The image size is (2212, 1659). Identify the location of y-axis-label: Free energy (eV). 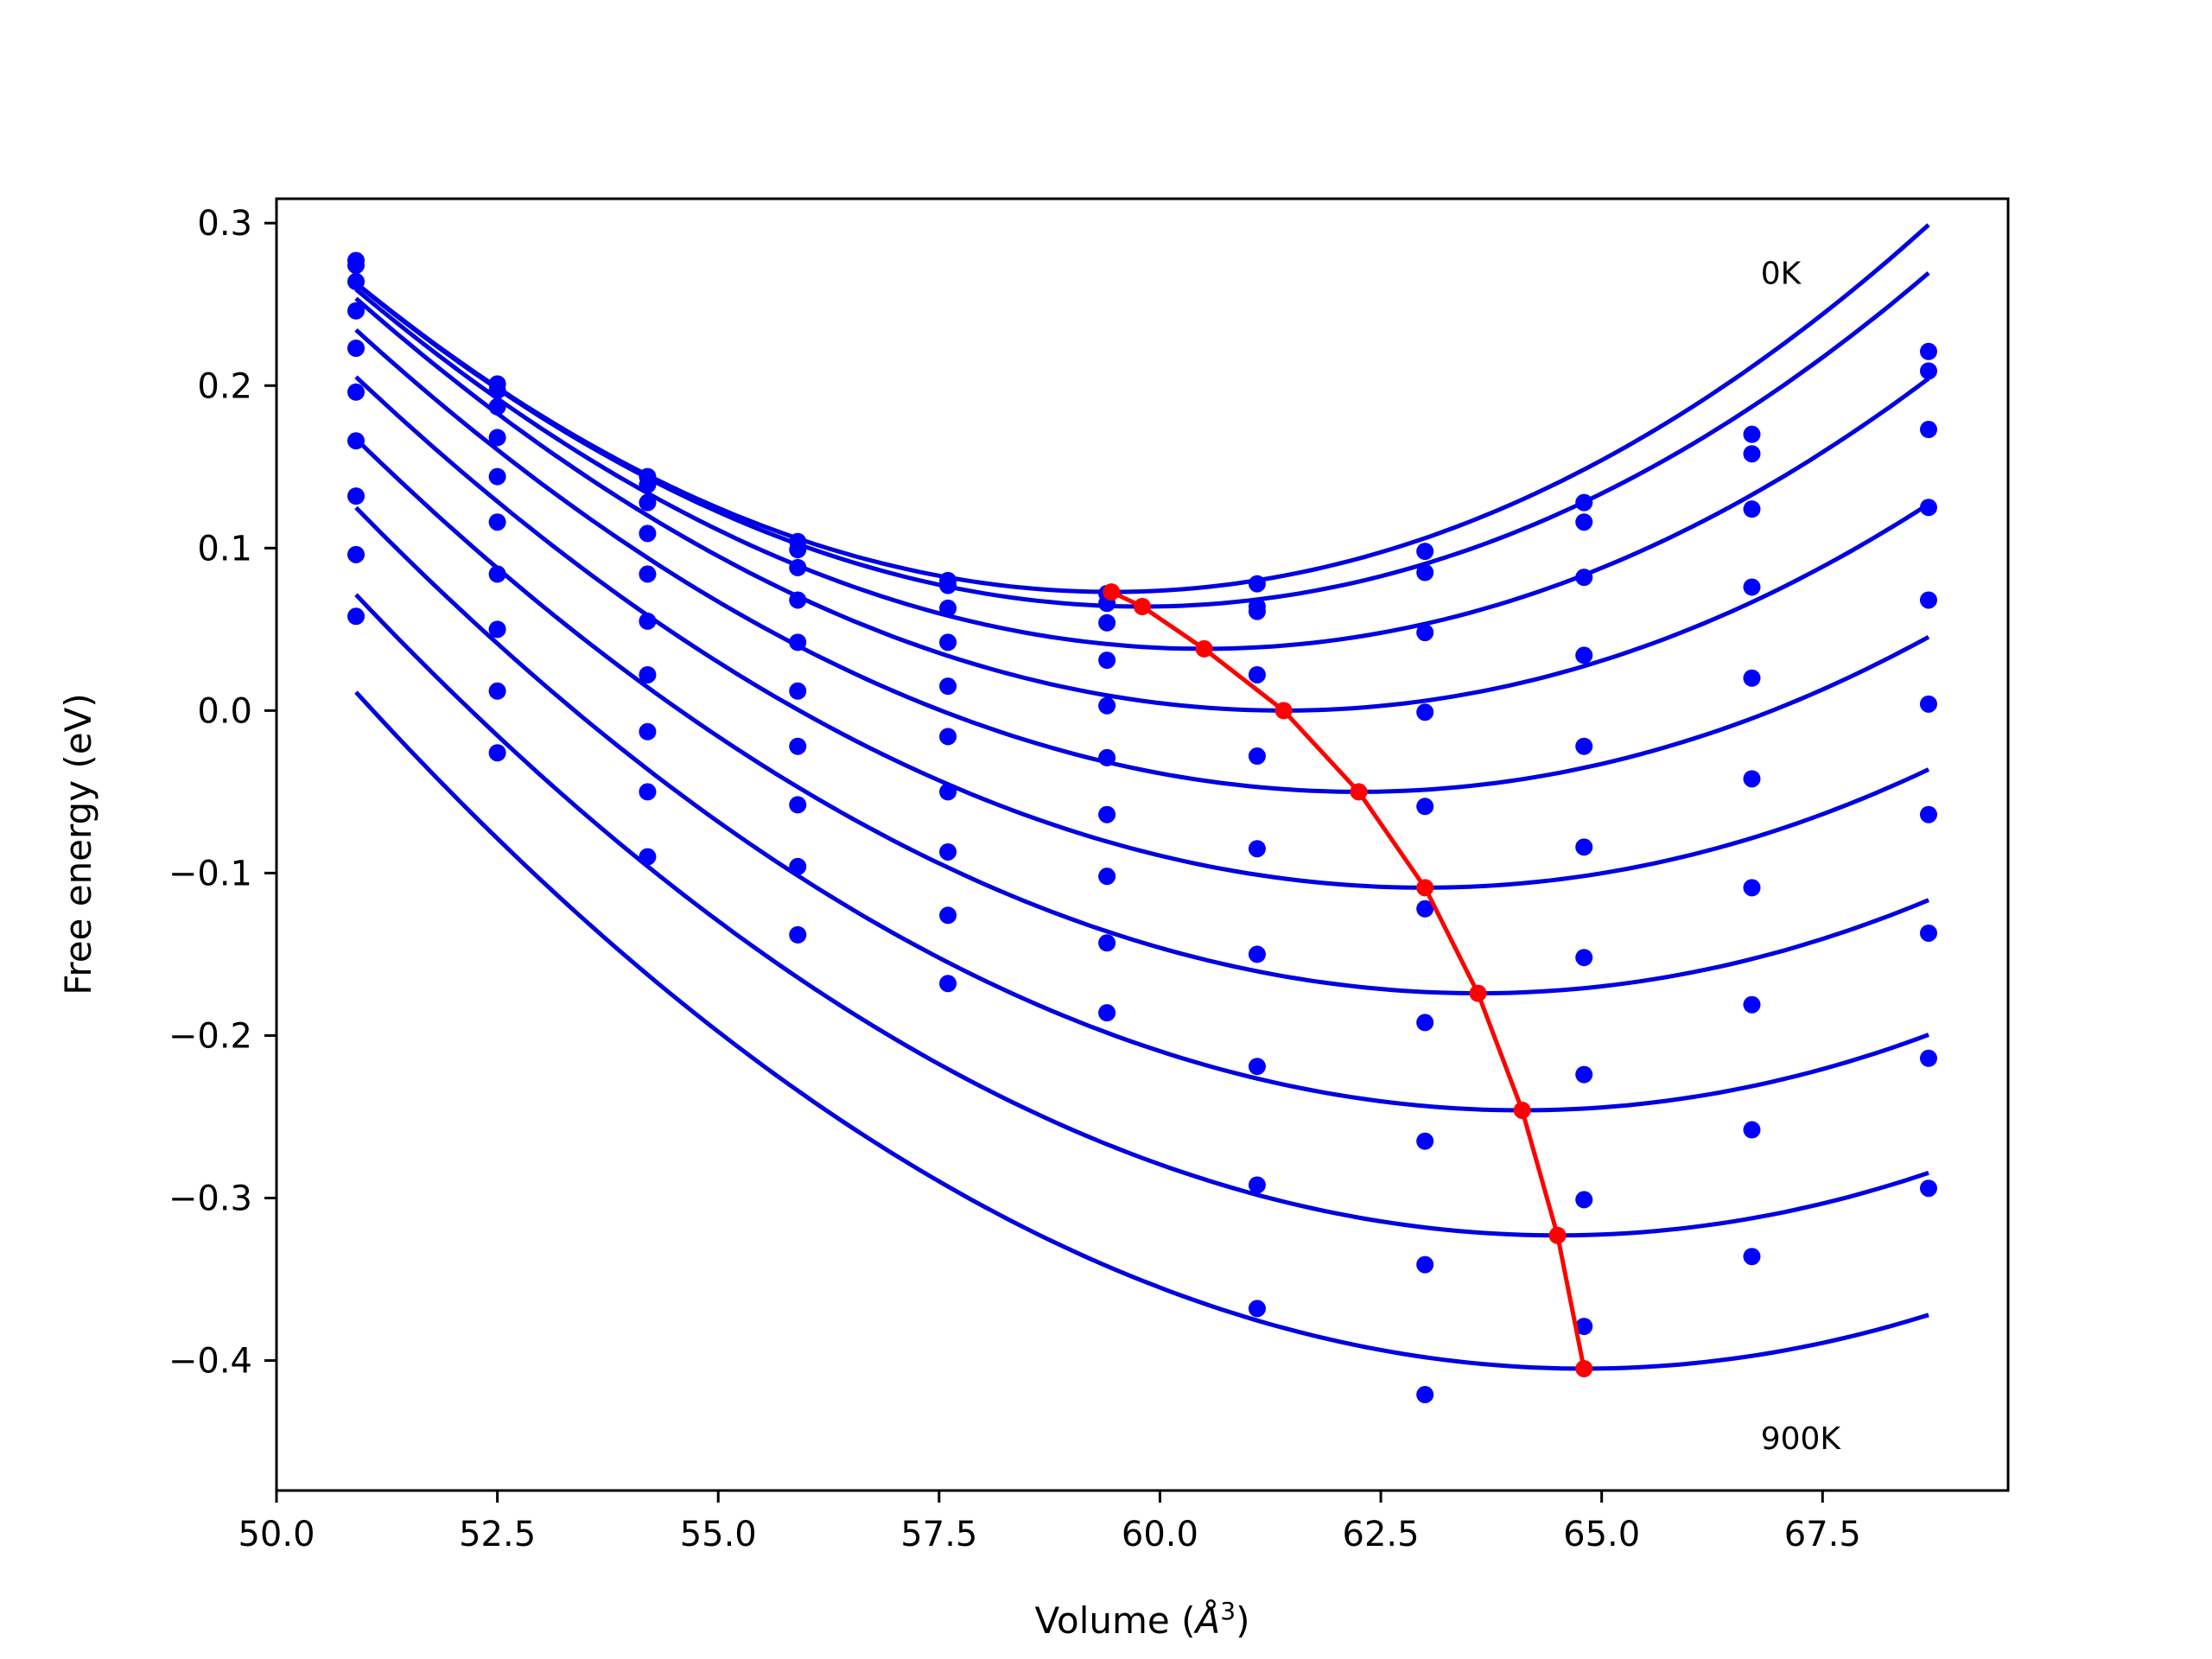
(78, 844).